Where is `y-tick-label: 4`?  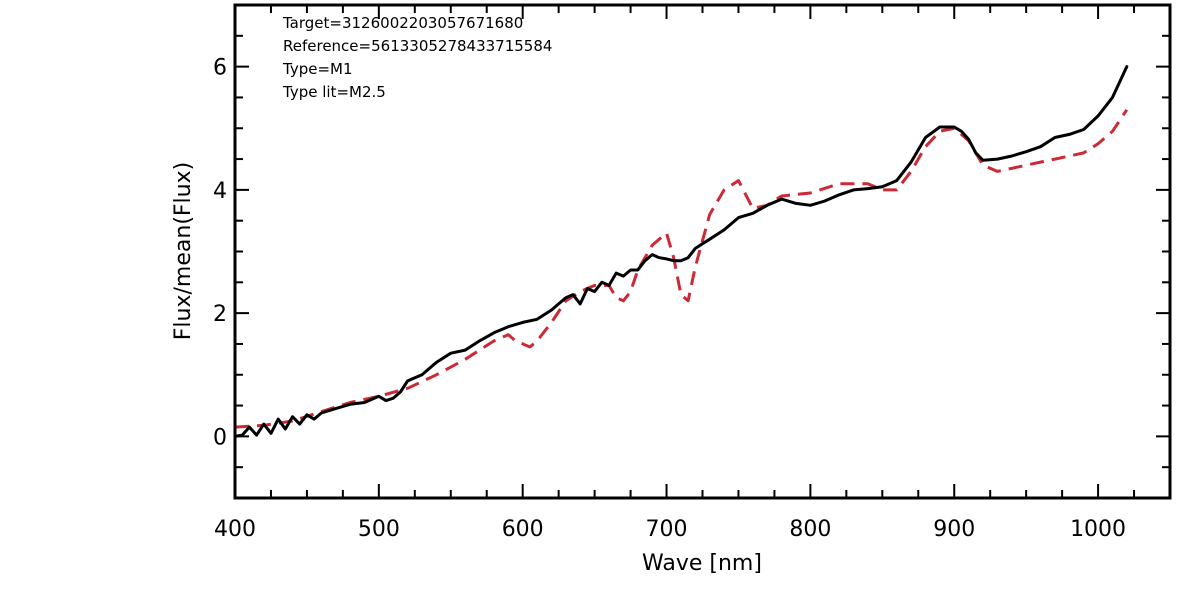 y-tick-label: 4 is located at coordinates (220, 191).